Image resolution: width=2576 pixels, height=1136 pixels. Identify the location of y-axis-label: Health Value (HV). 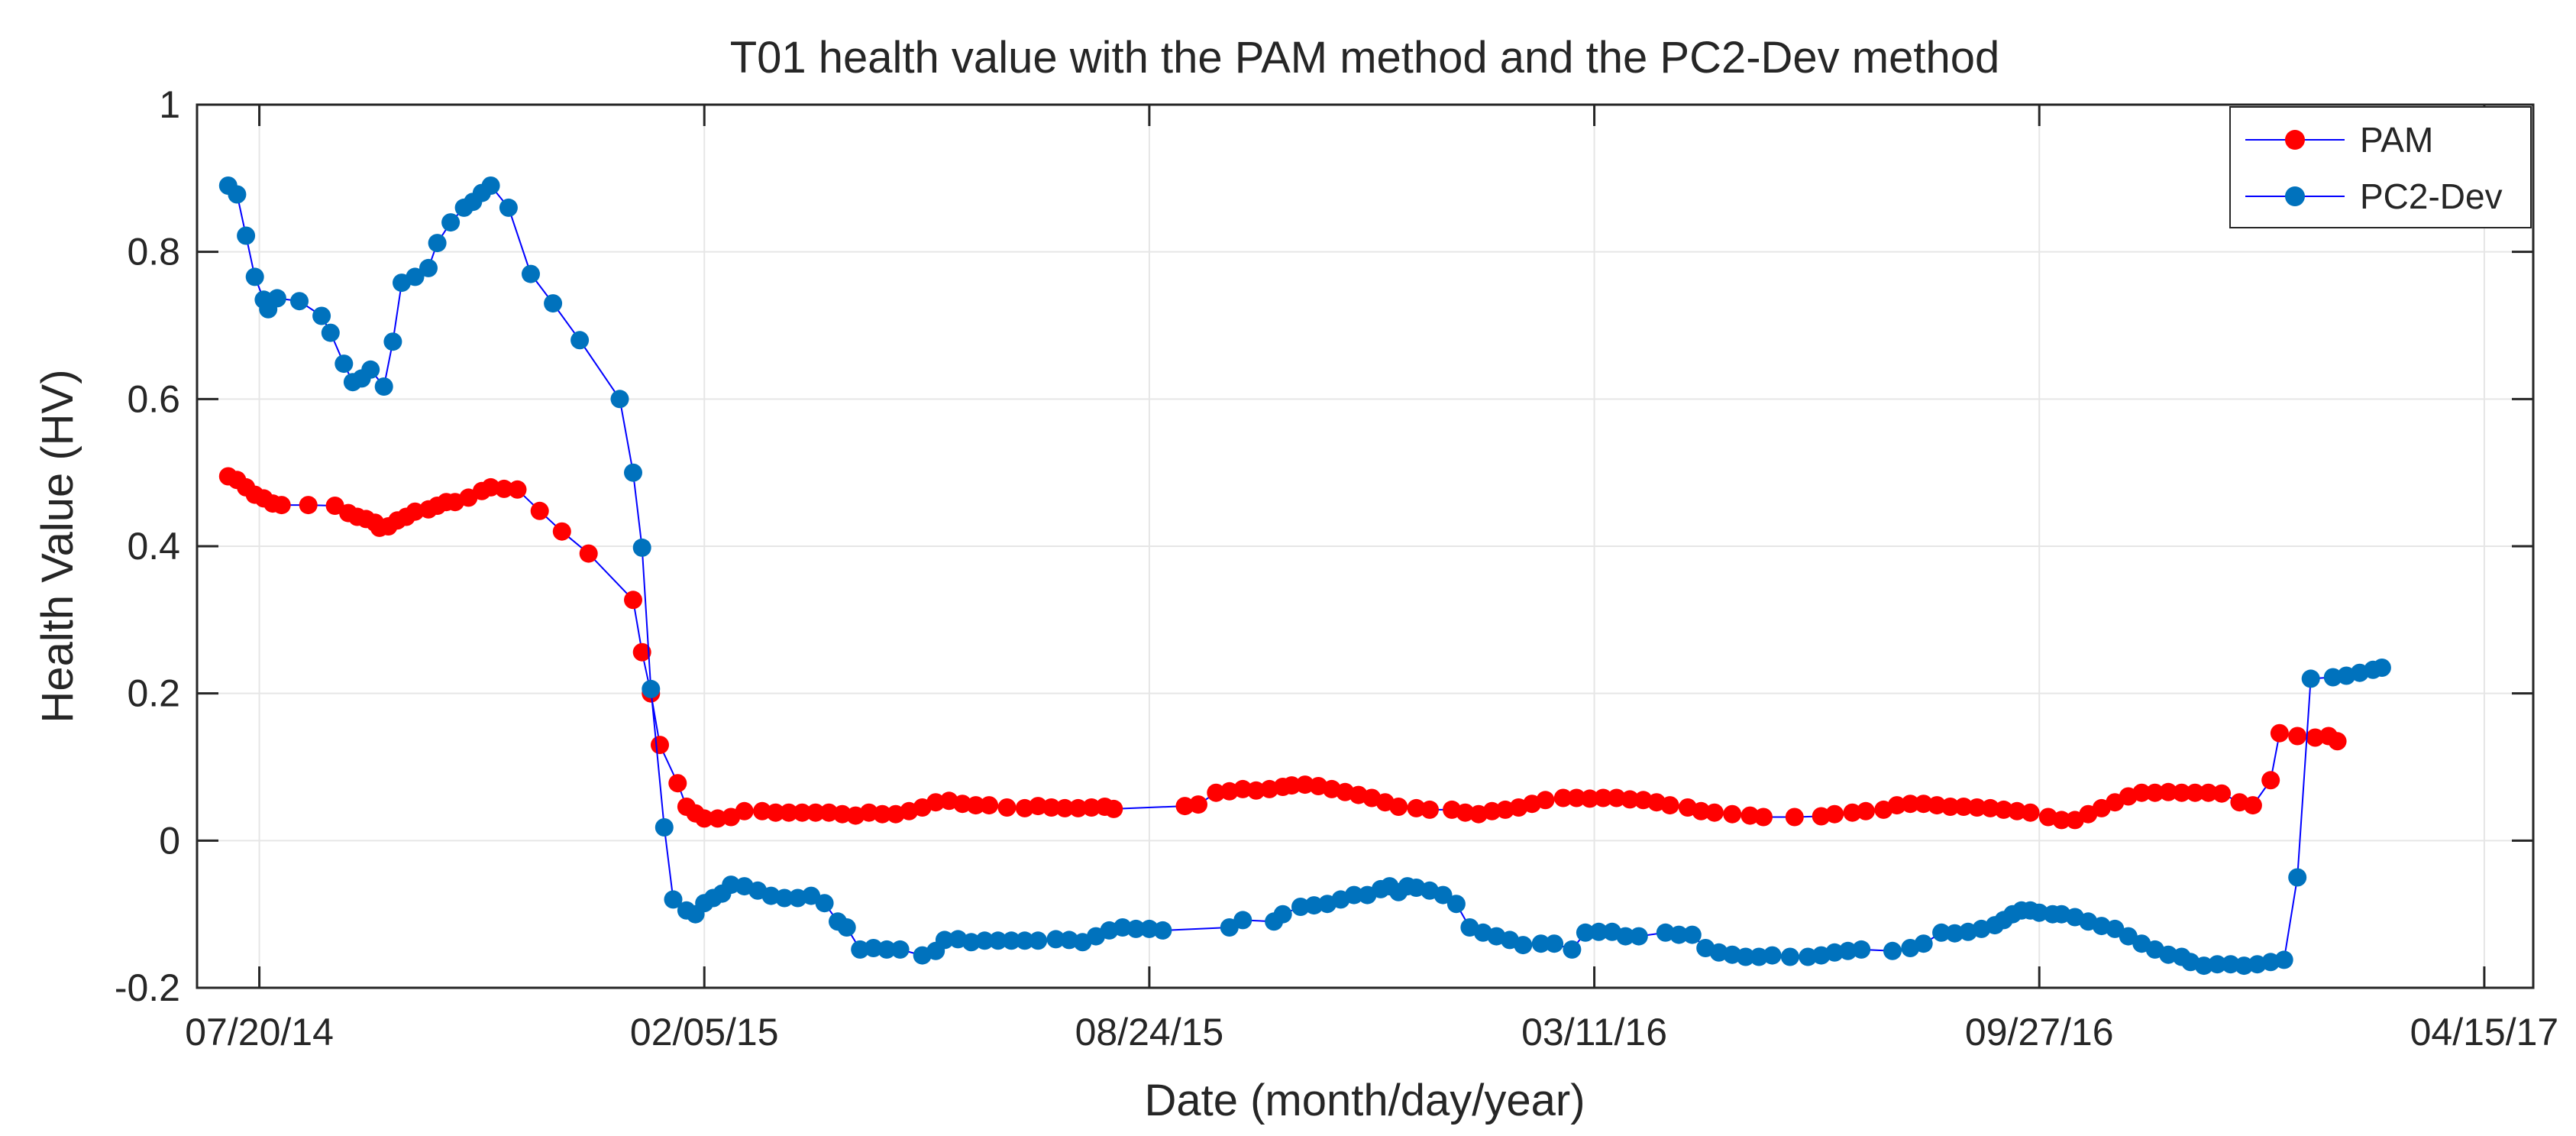
(57, 546).